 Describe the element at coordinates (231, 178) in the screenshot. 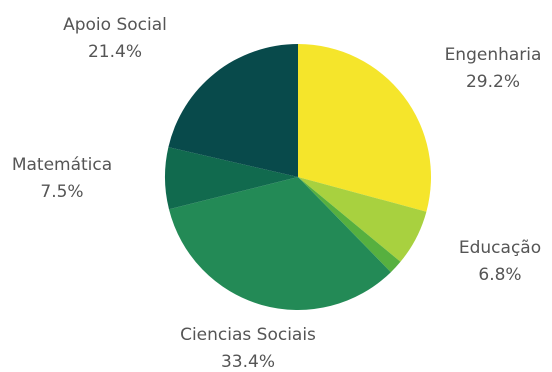

I see `pie-slice-matem-tica` at that location.